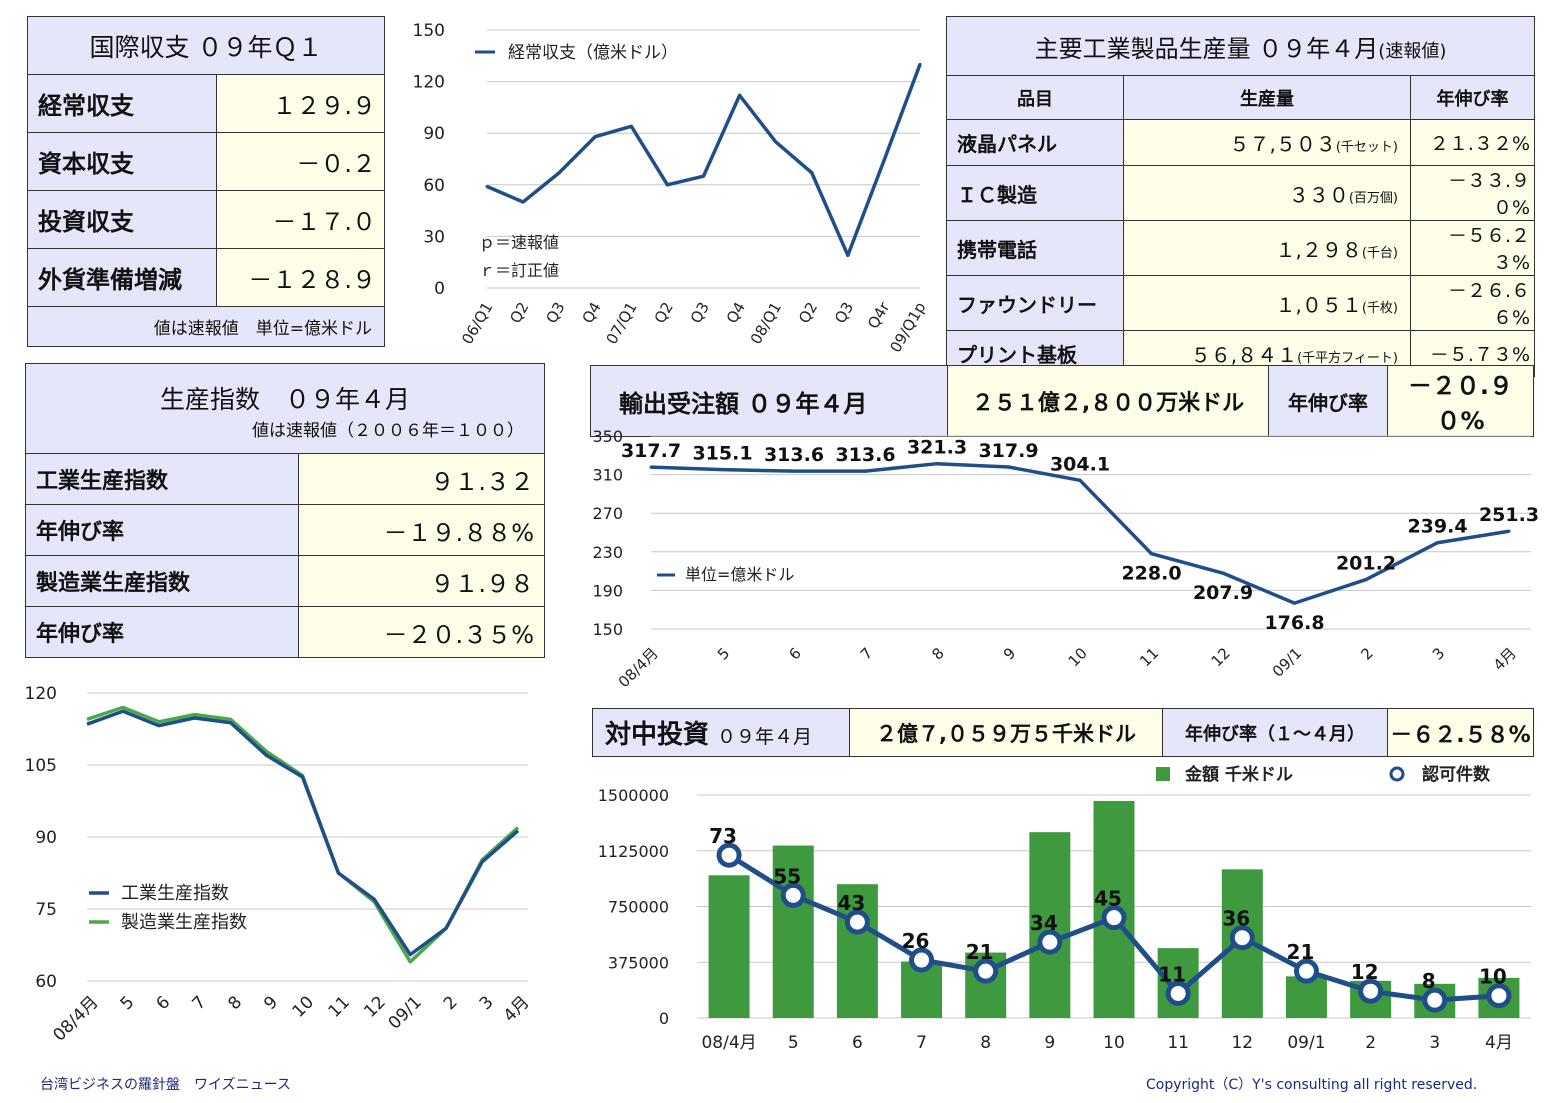  What do you see at coordinates (1035, 303) in the screenshot?
I see `production-item-3: ファウンドリー` at bounding box center [1035, 303].